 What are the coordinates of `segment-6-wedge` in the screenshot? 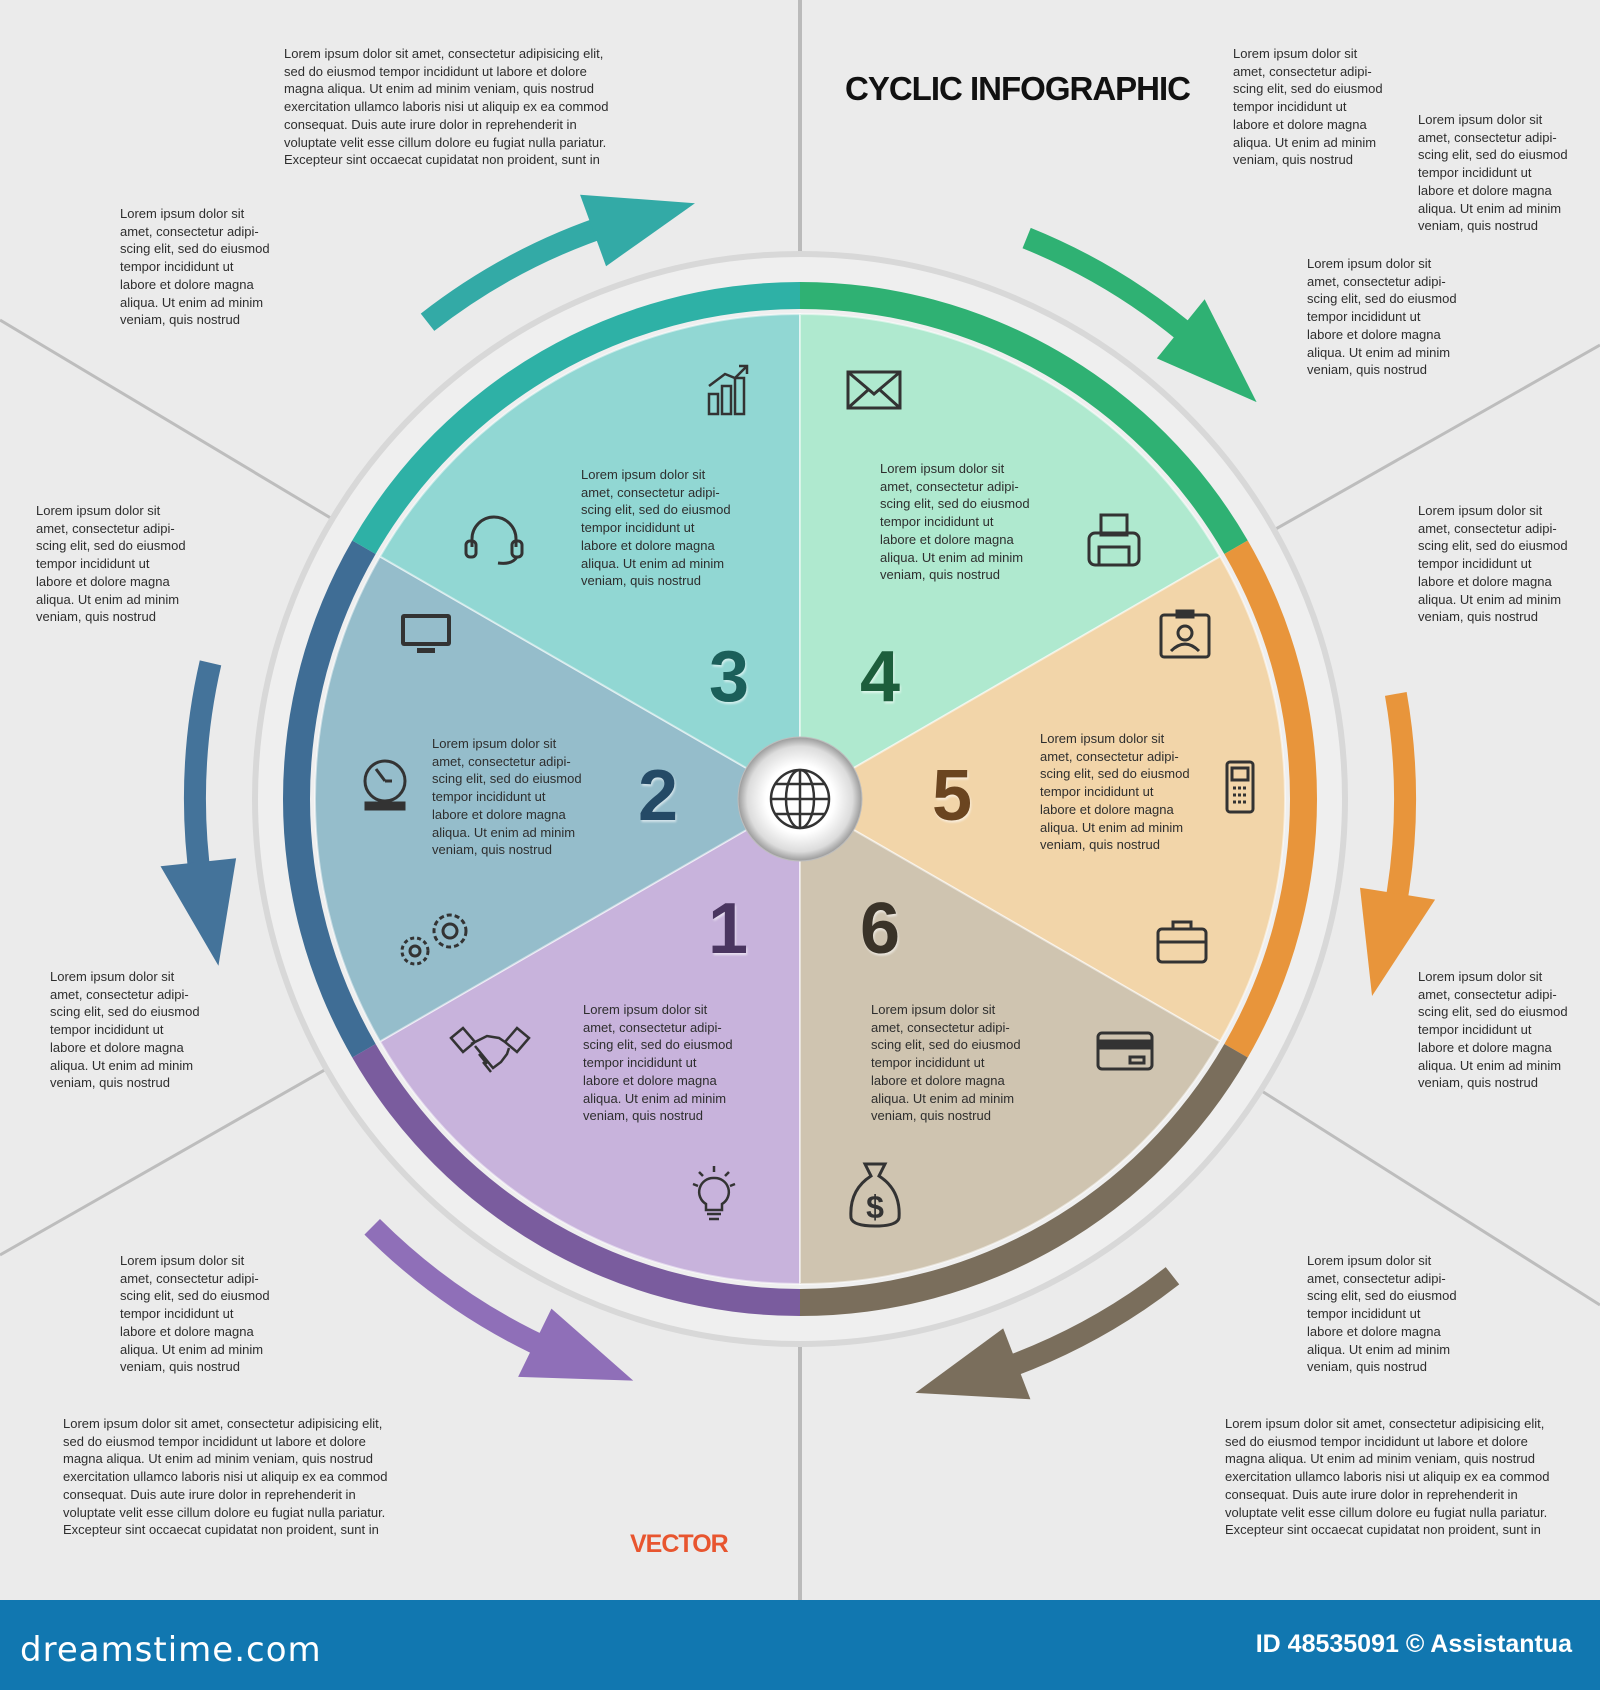 It's located at (1010, 1041).